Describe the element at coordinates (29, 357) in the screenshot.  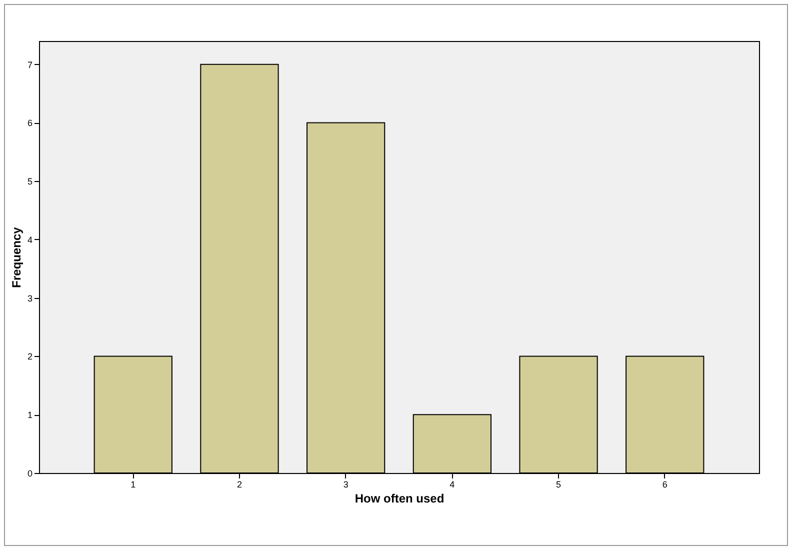
I see `y-tick-label: 2` at that location.